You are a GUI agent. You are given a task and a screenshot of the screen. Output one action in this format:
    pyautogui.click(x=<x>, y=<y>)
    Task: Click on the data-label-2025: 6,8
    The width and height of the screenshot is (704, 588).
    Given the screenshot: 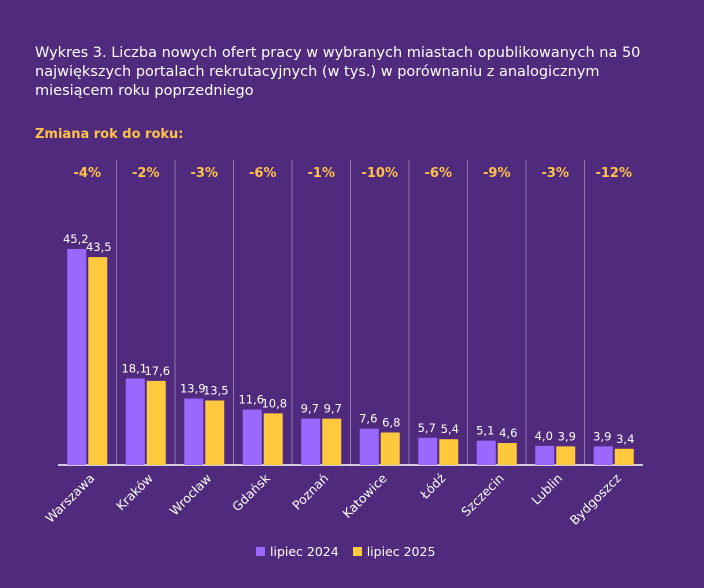 What is the action you would take?
    pyautogui.click(x=391, y=423)
    